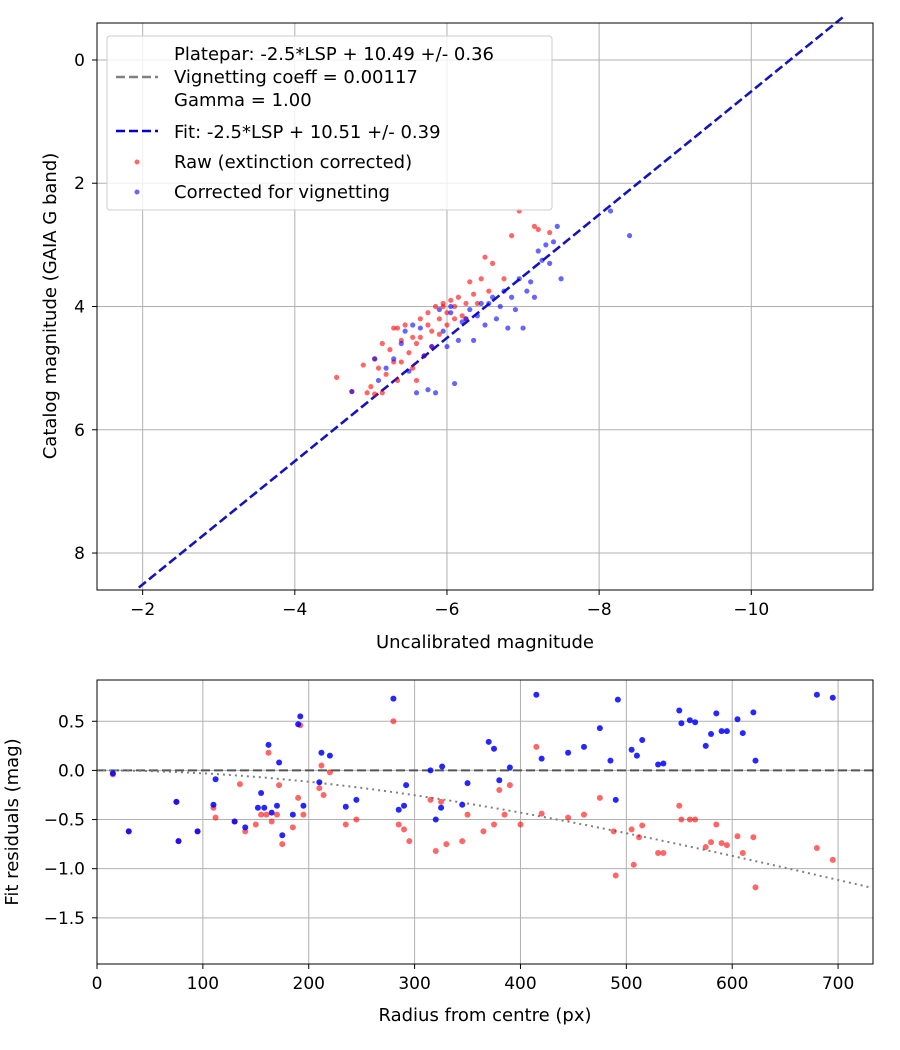 This screenshot has height=1050, width=900. I want to click on bottom-y-tick-label: 0.0, so click(71, 771).